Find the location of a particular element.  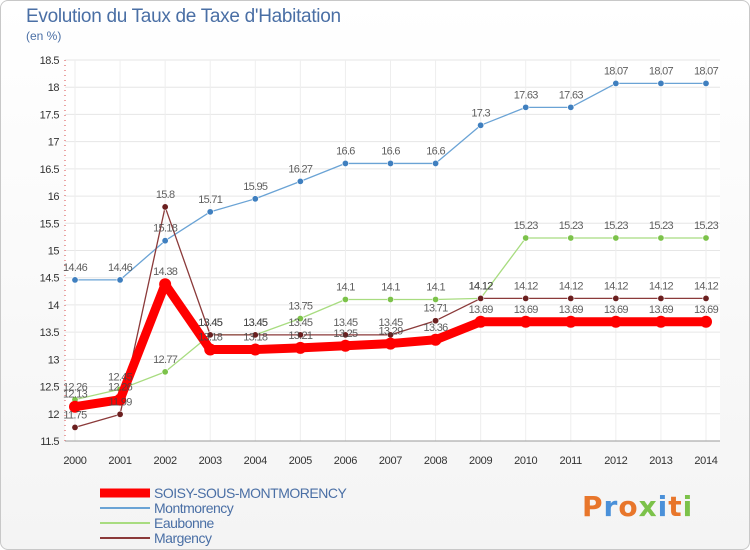

x-tick-label: 2008 is located at coordinates (435, 461).